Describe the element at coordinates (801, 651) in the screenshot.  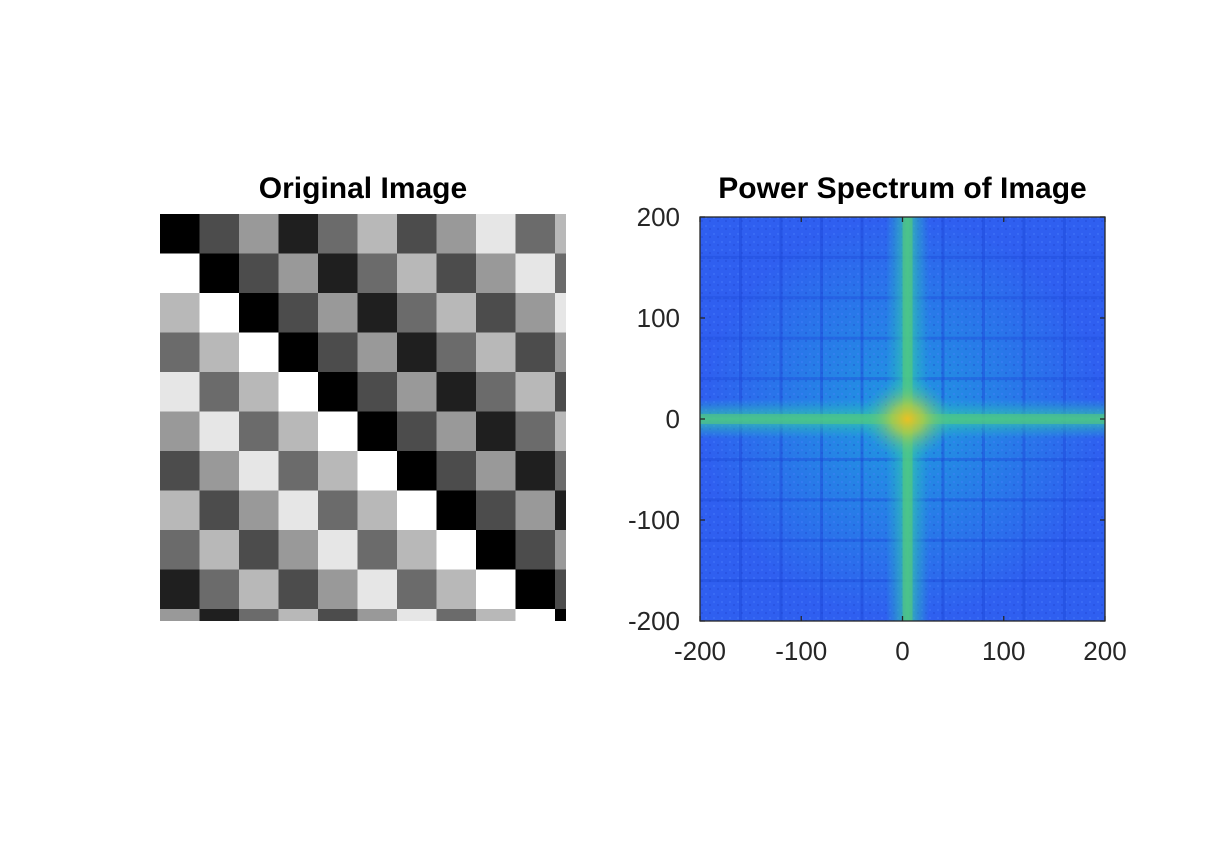
I see `x-tick-label: -100` at that location.